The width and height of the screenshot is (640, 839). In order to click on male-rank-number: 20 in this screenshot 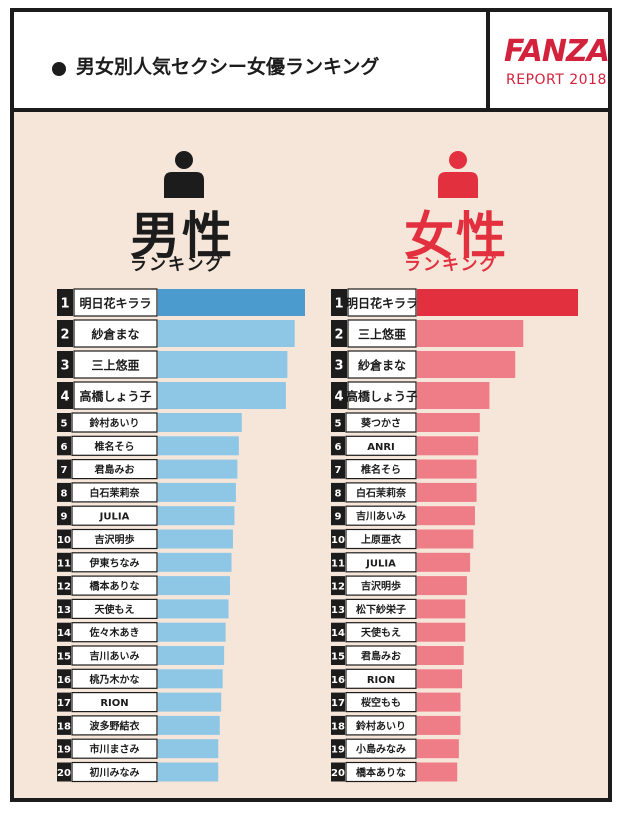, I will do `click(64, 773)`.